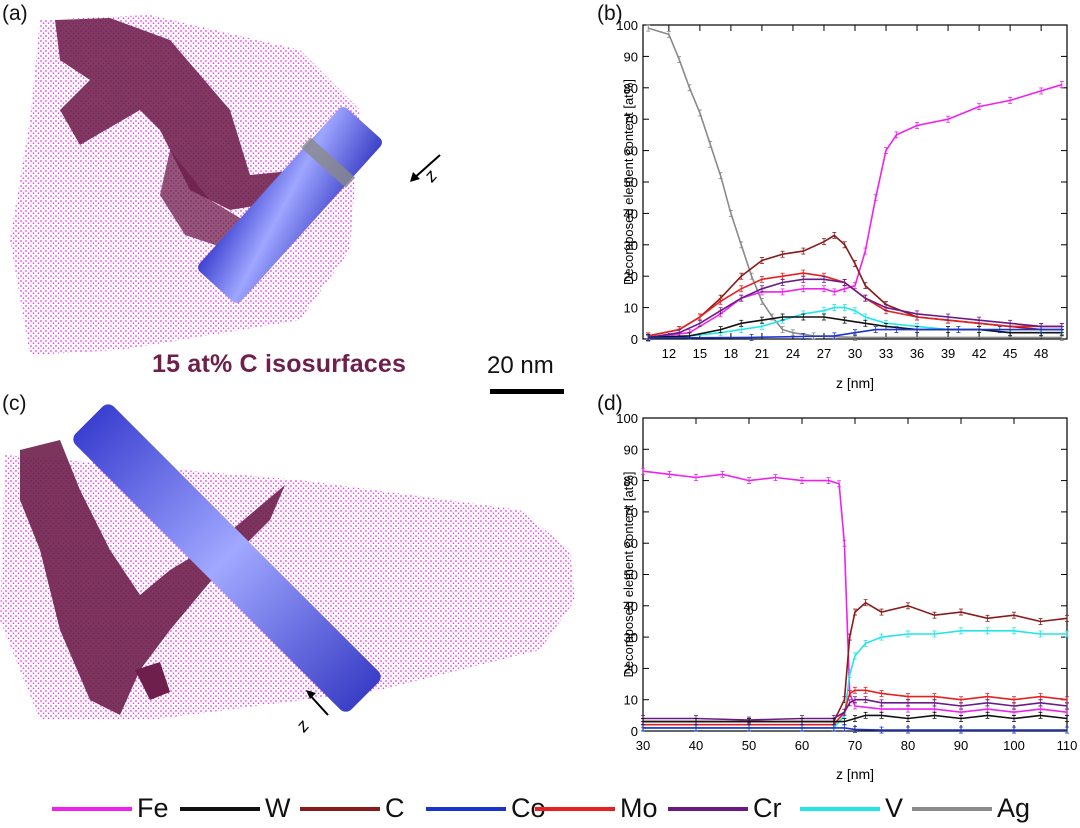 The width and height of the screenshot is (1080, 828). What do you see at coordinates (855, 211) in the screenshot?
I see `series-line-fe` at bounding box center [855, 211].